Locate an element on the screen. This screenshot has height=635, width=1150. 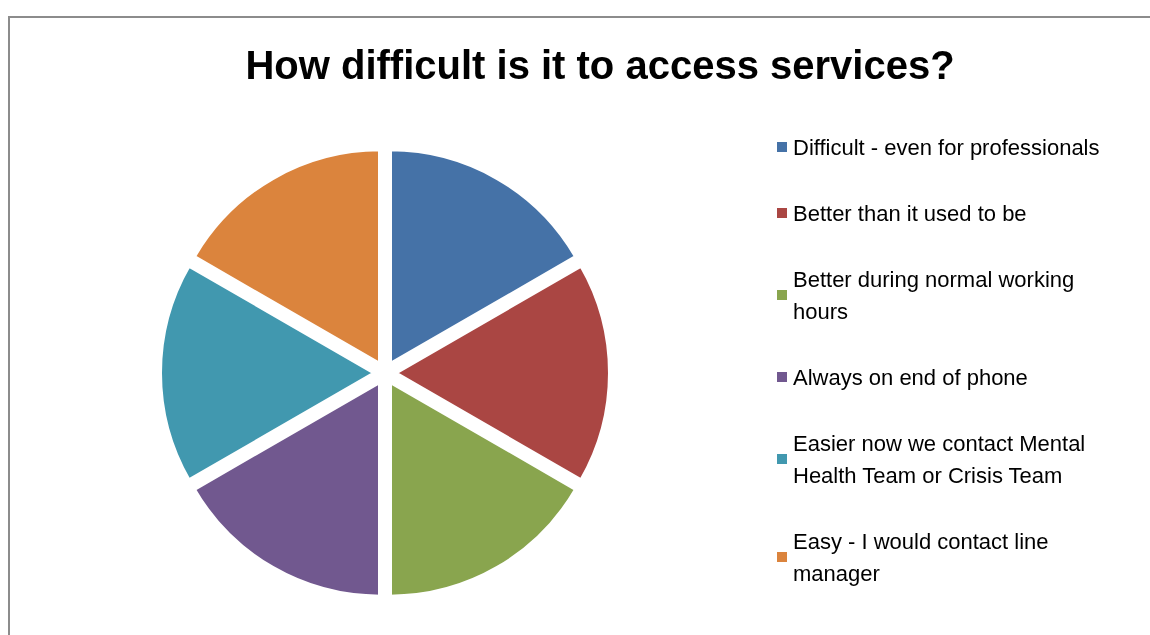
legend-label: Difficult - even for professionals is located at coordinates (946, 147).